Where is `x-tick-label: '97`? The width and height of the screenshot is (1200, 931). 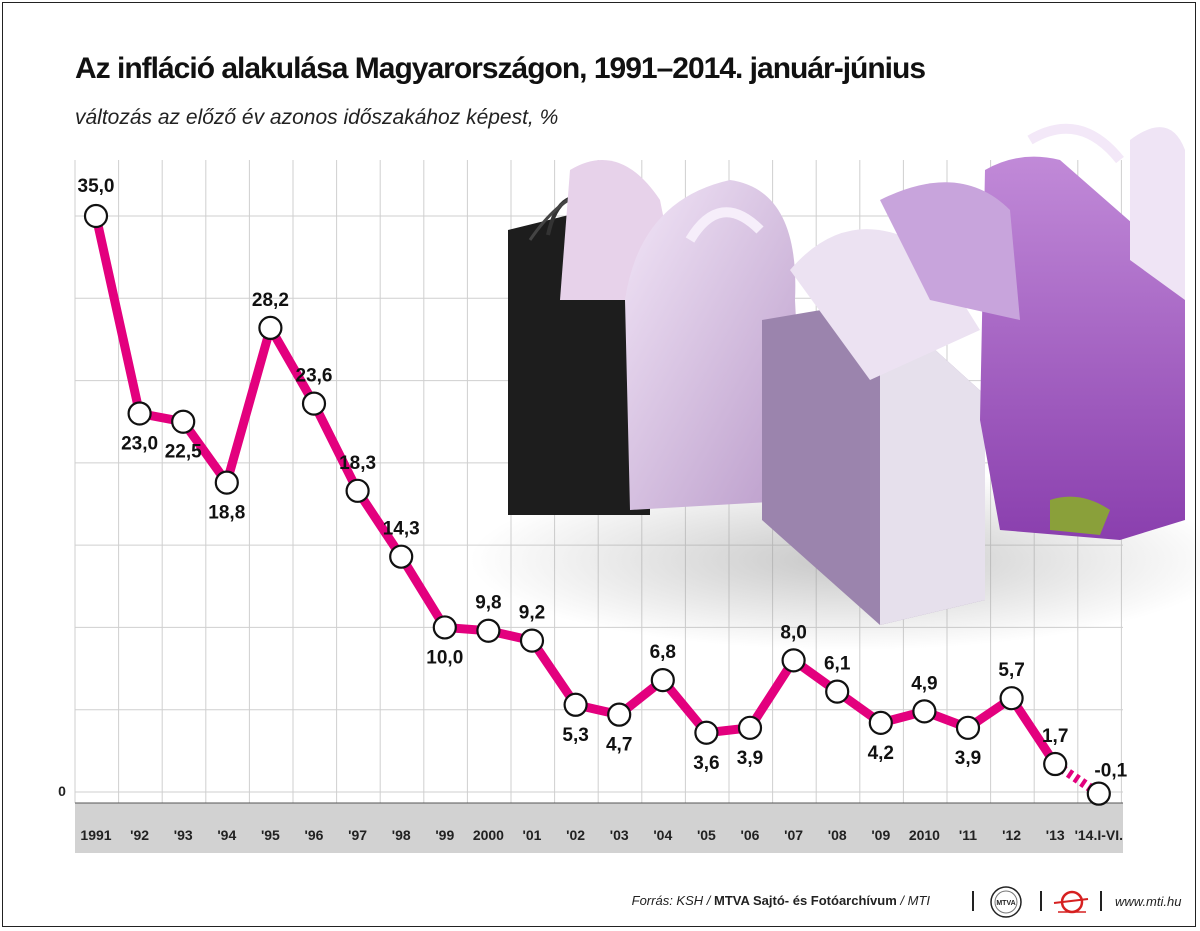 x-tick-label: '97 is located at coordinates (357, 835).